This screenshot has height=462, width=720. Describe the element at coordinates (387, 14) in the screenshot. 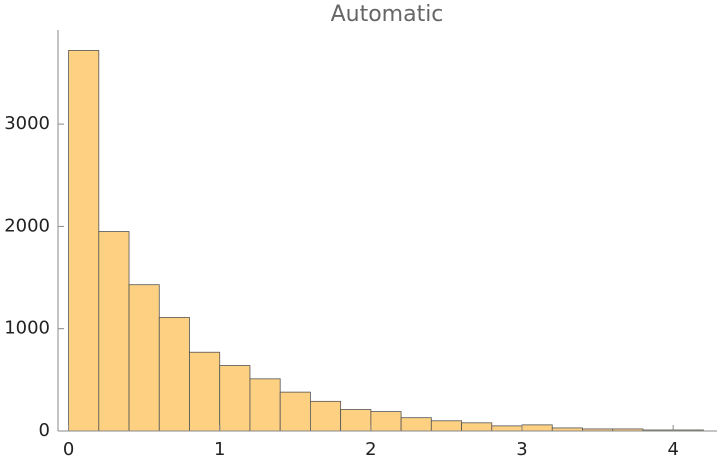

I see `chart-title: Automatic` at that location.